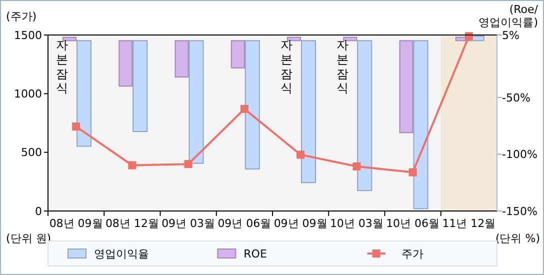  Describe the element at coordinates (21, 16) in the screenshot. I see `y-axis-title: (주가)` at that location.